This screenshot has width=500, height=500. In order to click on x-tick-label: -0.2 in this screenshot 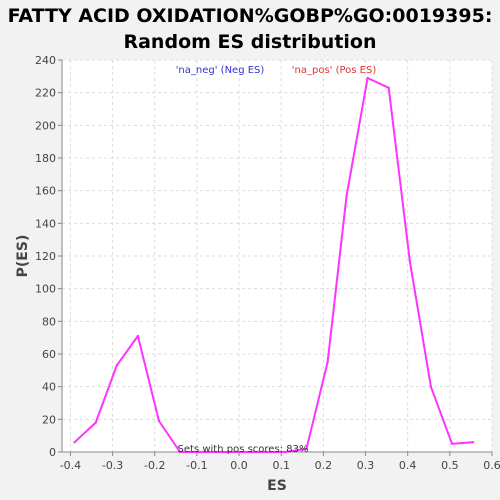, I will do `click(154, 465)`.